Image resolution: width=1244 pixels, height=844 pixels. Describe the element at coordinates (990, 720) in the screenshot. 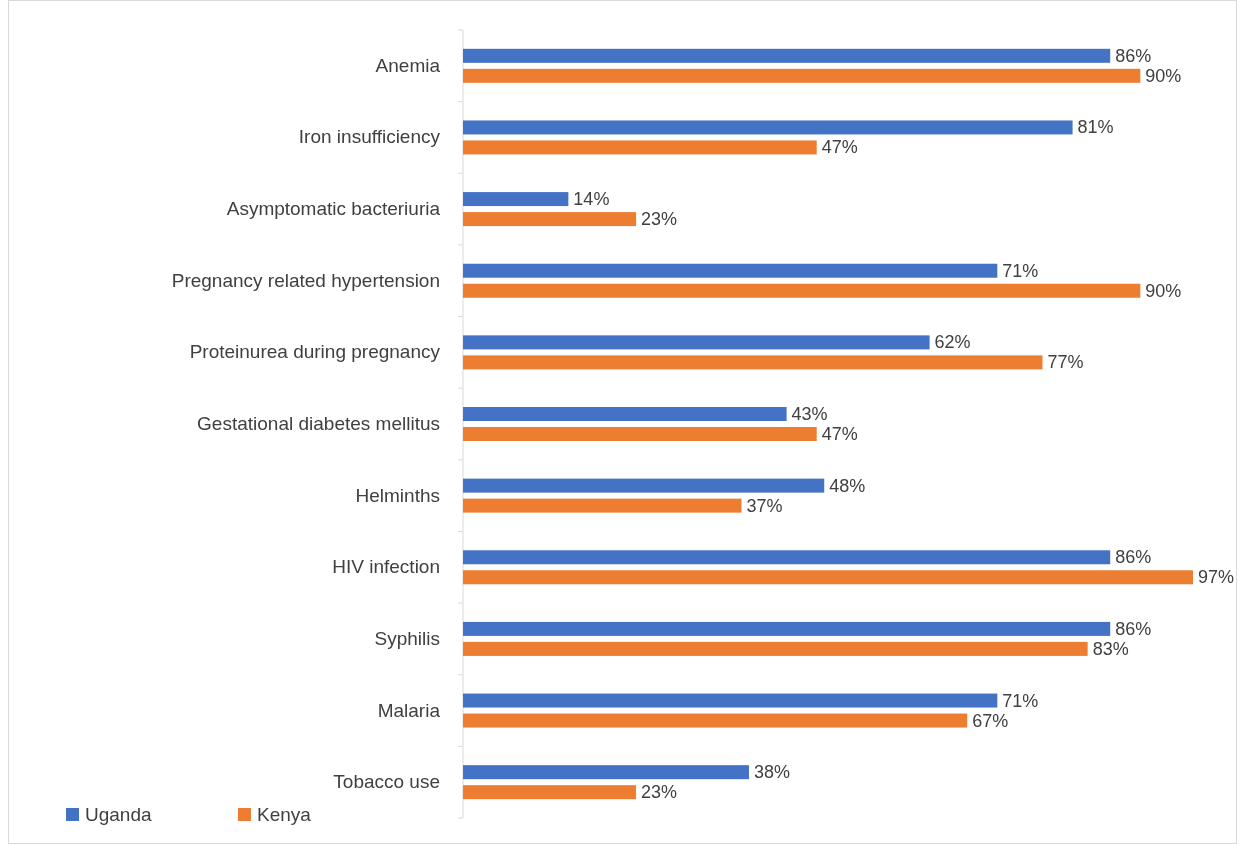

I see `data-label: 67%` at that location.